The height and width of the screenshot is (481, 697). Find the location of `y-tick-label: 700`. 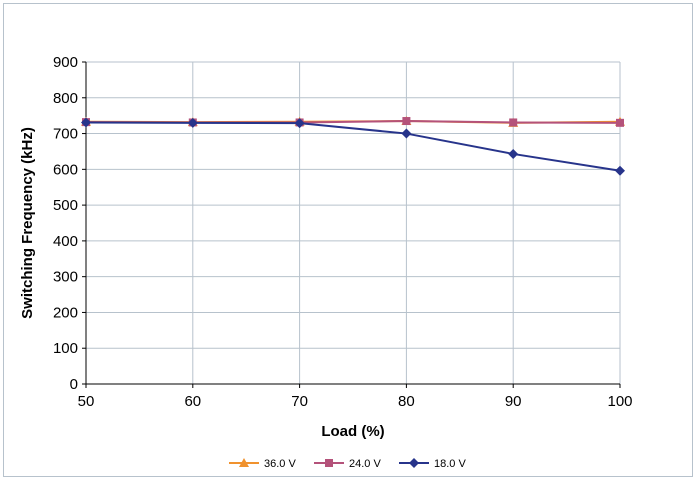

y-tick-label: 700 is located at coordinates (65, 134).